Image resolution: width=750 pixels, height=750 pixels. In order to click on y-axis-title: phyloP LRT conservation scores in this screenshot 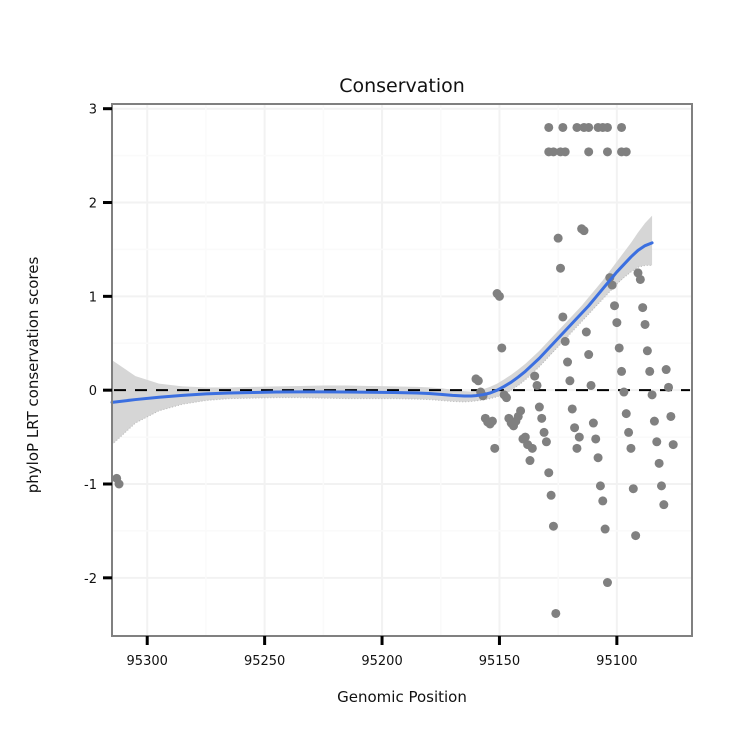, I will do `click(33, 375)`.